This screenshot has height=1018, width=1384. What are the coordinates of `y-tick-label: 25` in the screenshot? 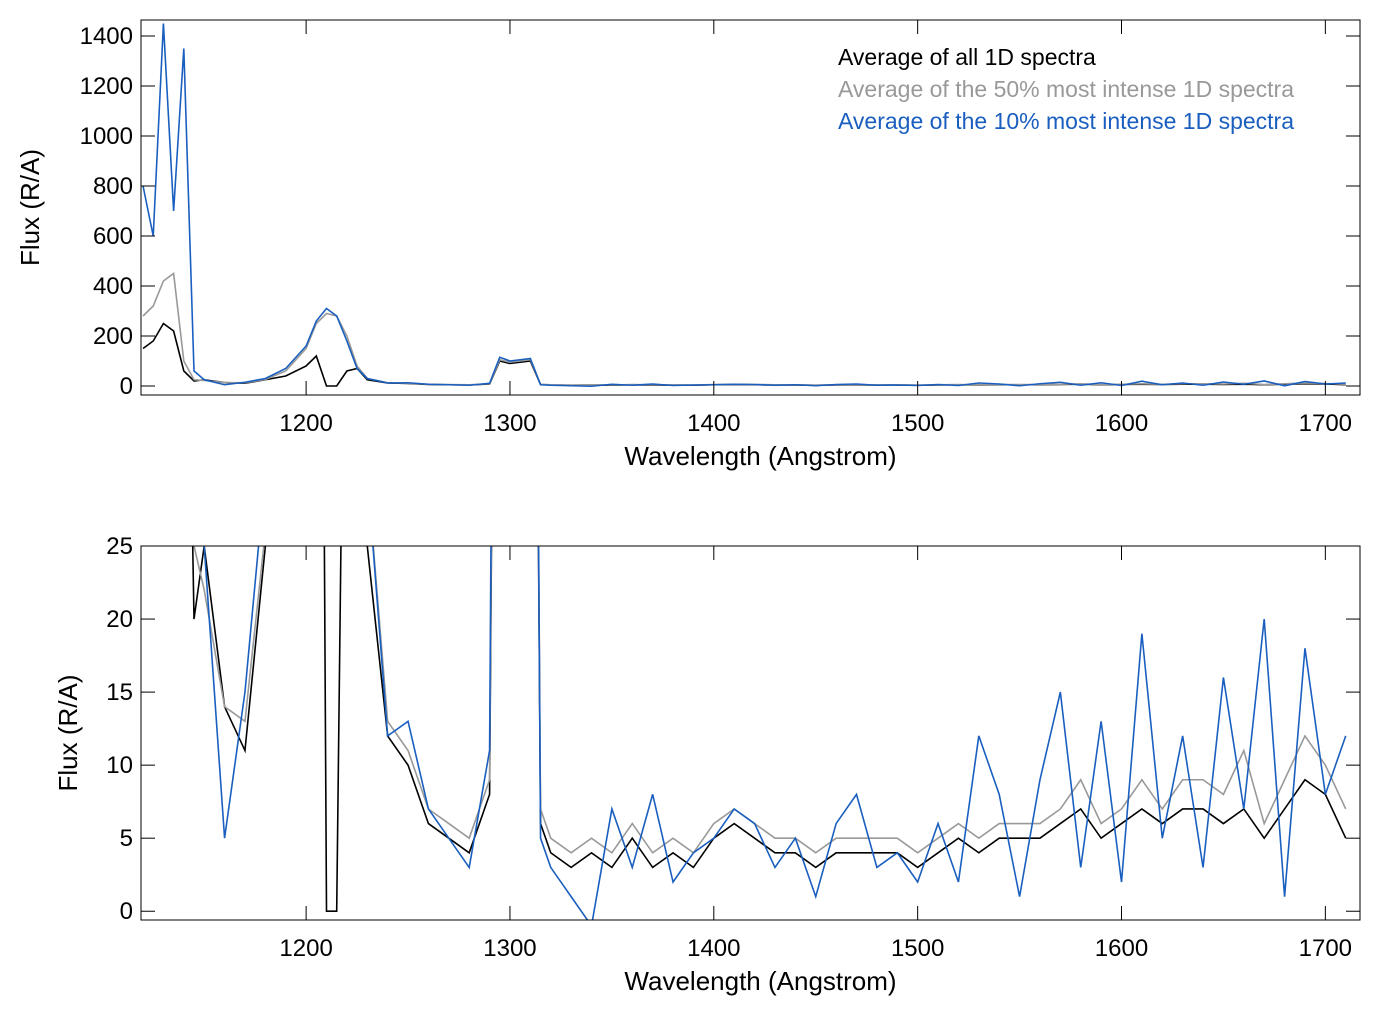 It's located at (119, 546).